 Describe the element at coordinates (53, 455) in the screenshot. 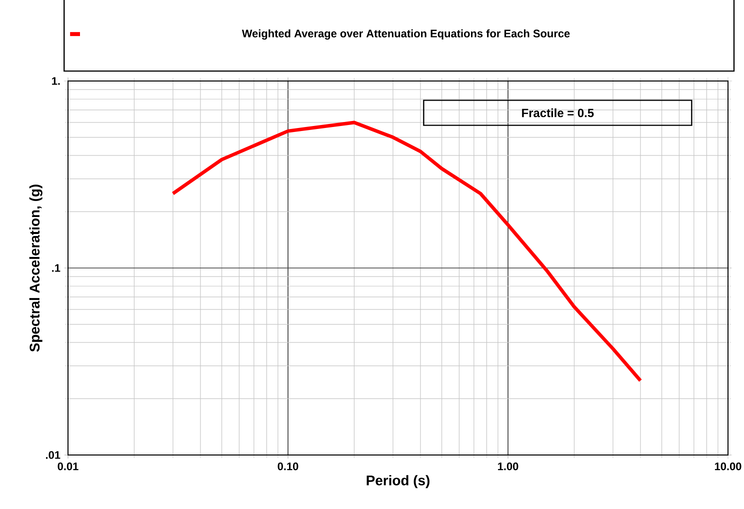

I see `y-tick-label: .01` at that location.